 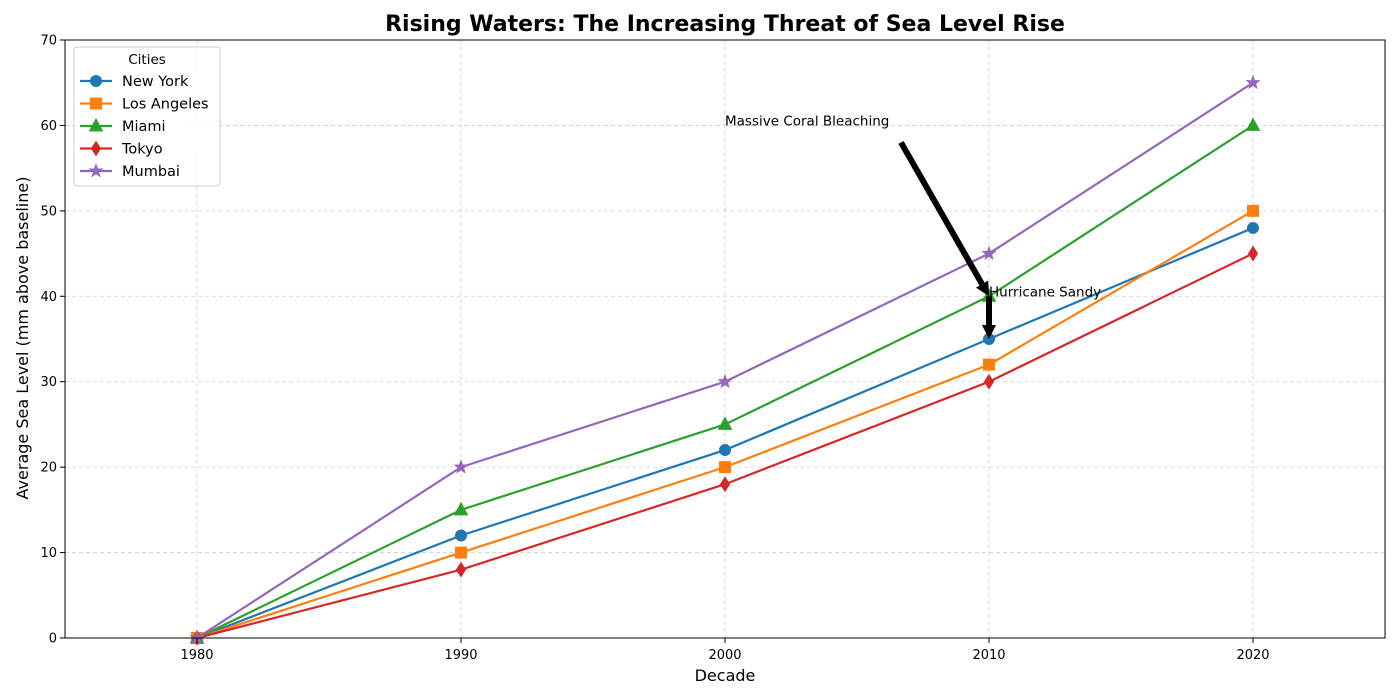 What do you see at coordinates (96, 81) in the screenshot?
I see `legend-marker-new-york` at bounding box center [96, 81].